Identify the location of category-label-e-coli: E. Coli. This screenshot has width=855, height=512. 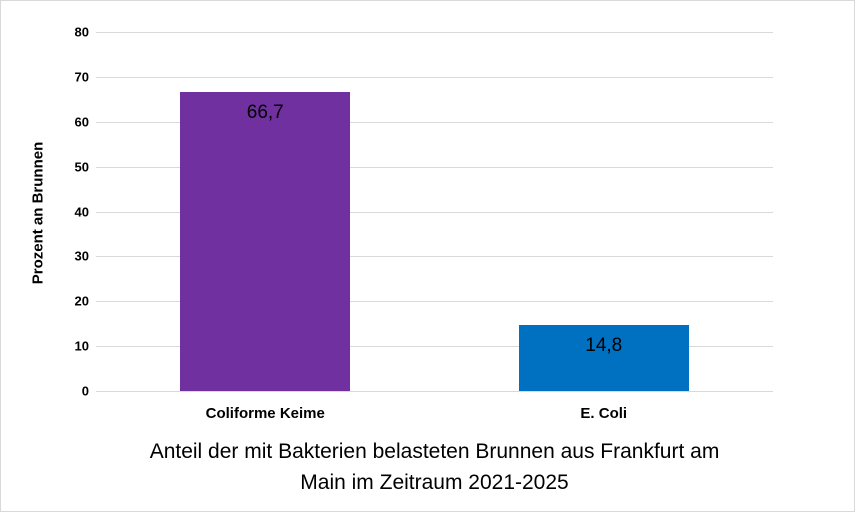
(604, 413).